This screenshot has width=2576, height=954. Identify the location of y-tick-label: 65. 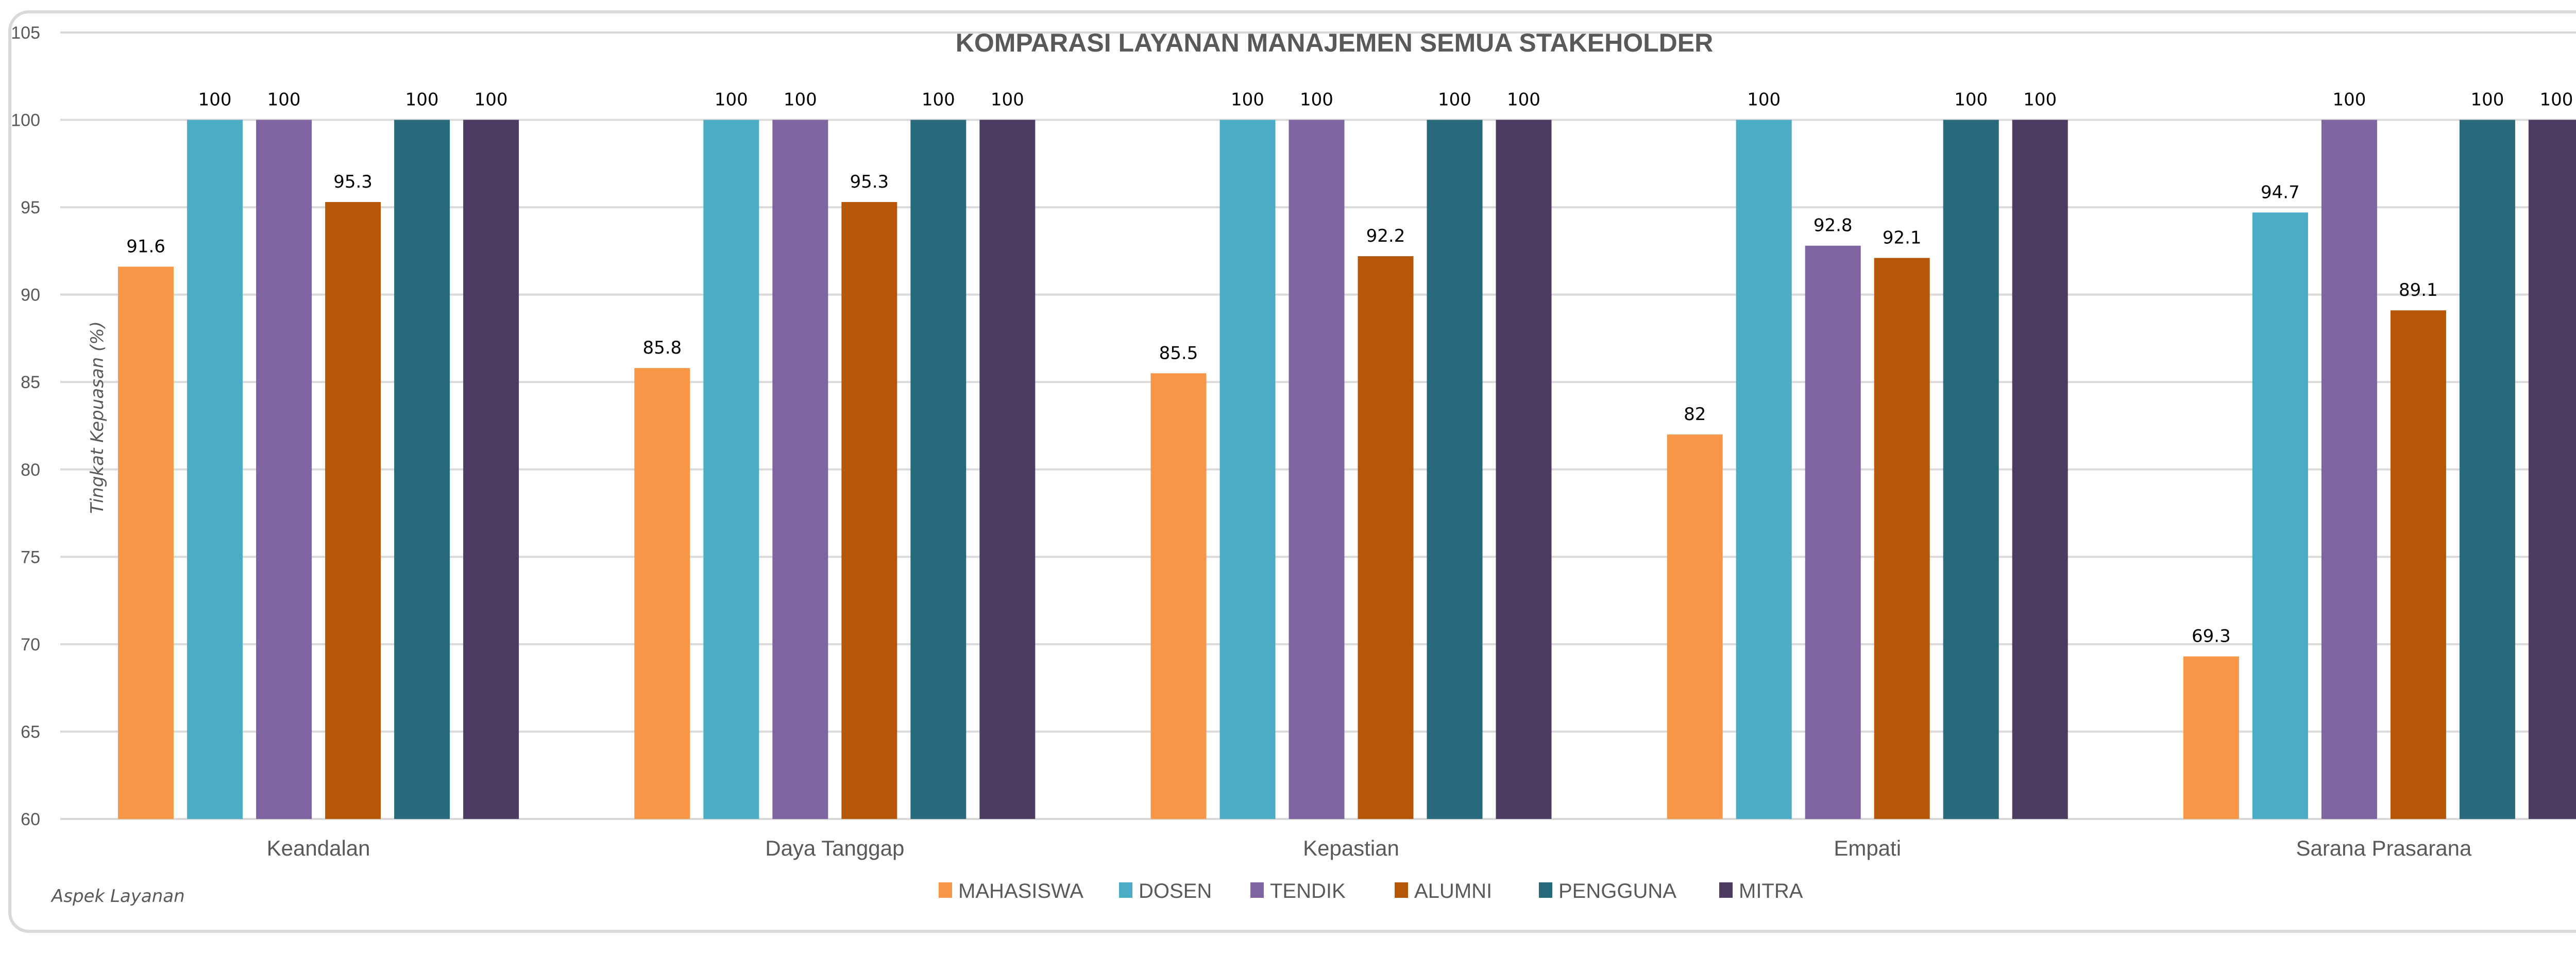
(30, 732).